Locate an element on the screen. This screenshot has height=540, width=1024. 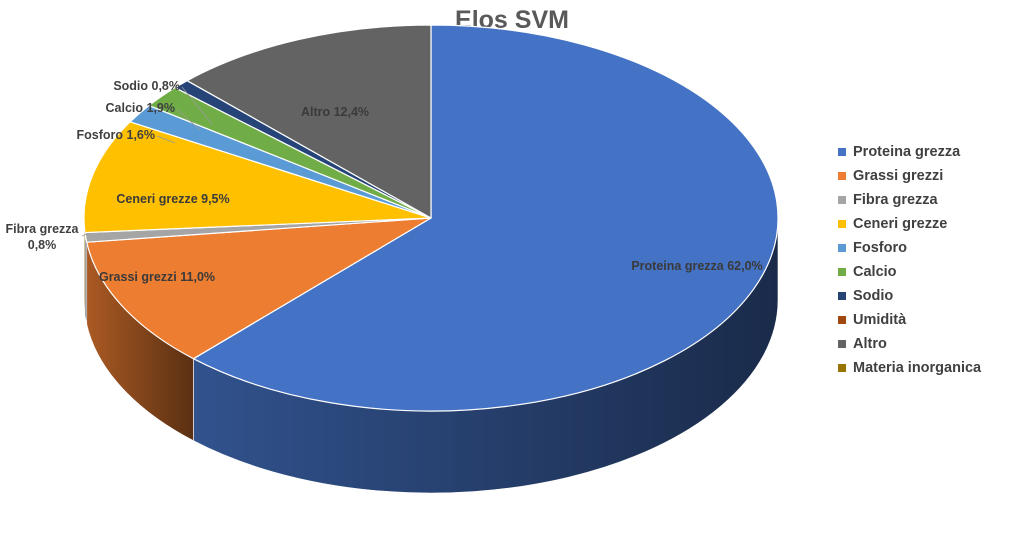
legend-item-materia-inorganica: Materia inorganica is located at coordinates (909, 368).